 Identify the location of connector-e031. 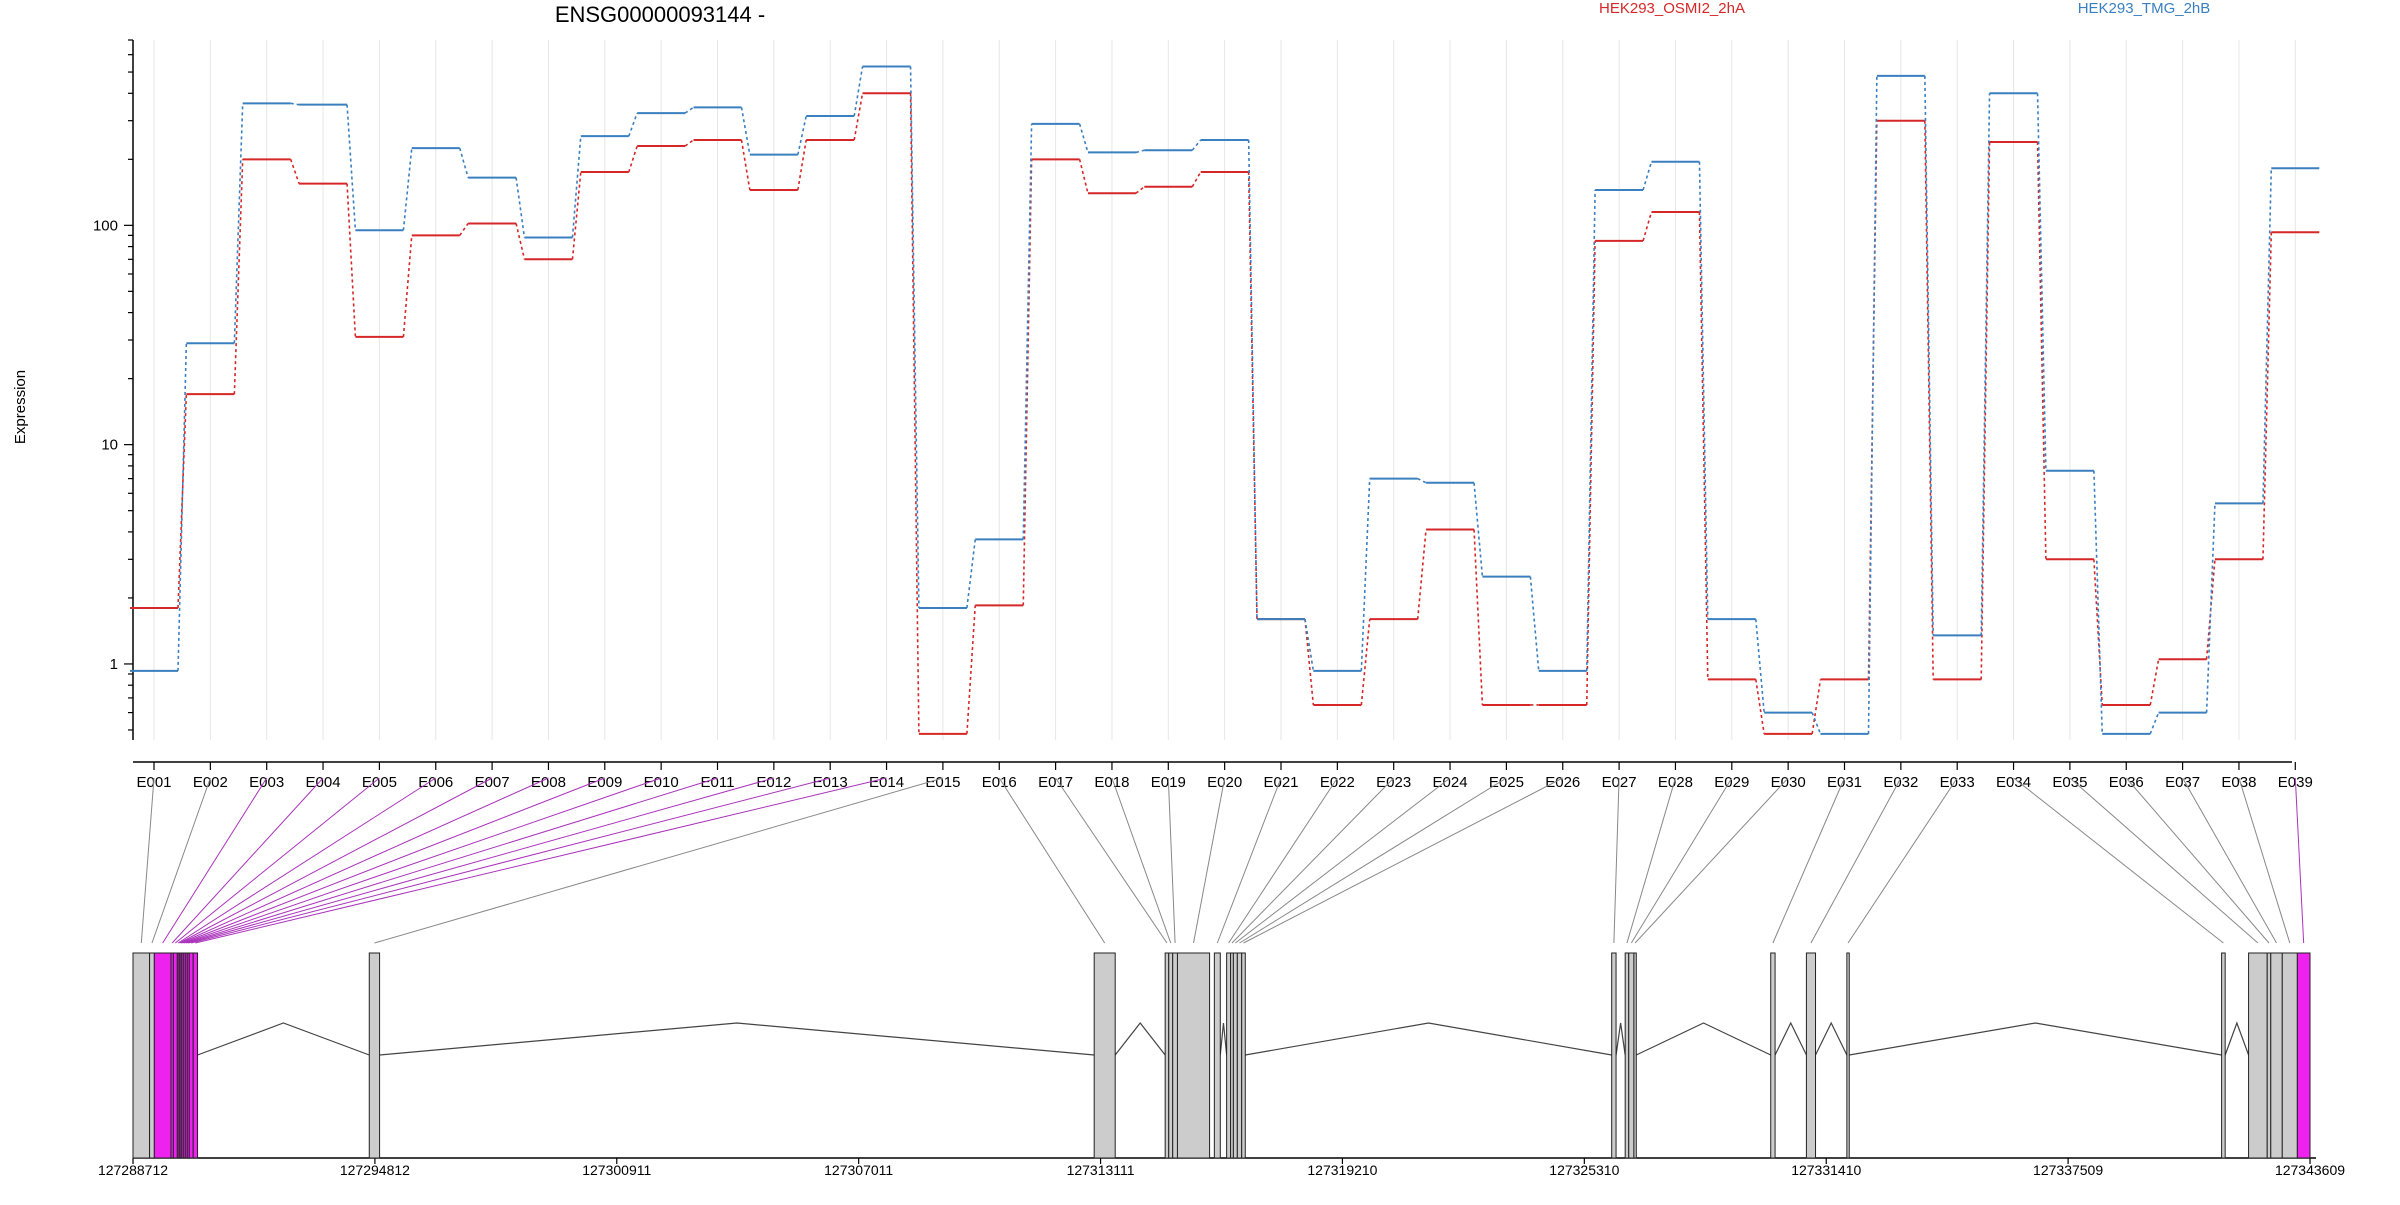
(1808, 860).